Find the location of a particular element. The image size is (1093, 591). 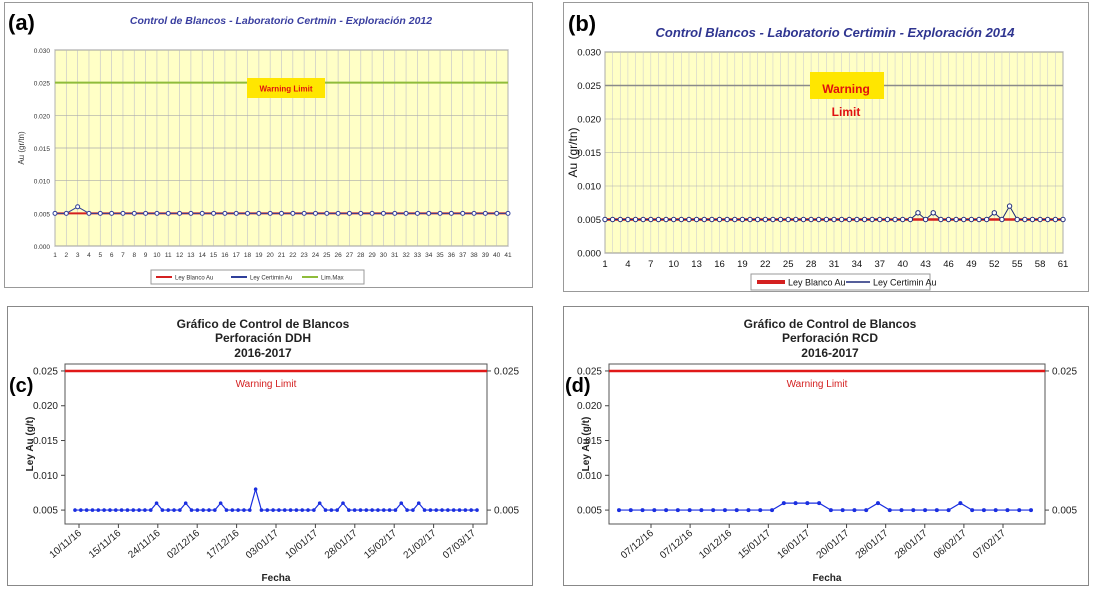

y-tick-label: 0.000 is located at coordinates (589, 254).